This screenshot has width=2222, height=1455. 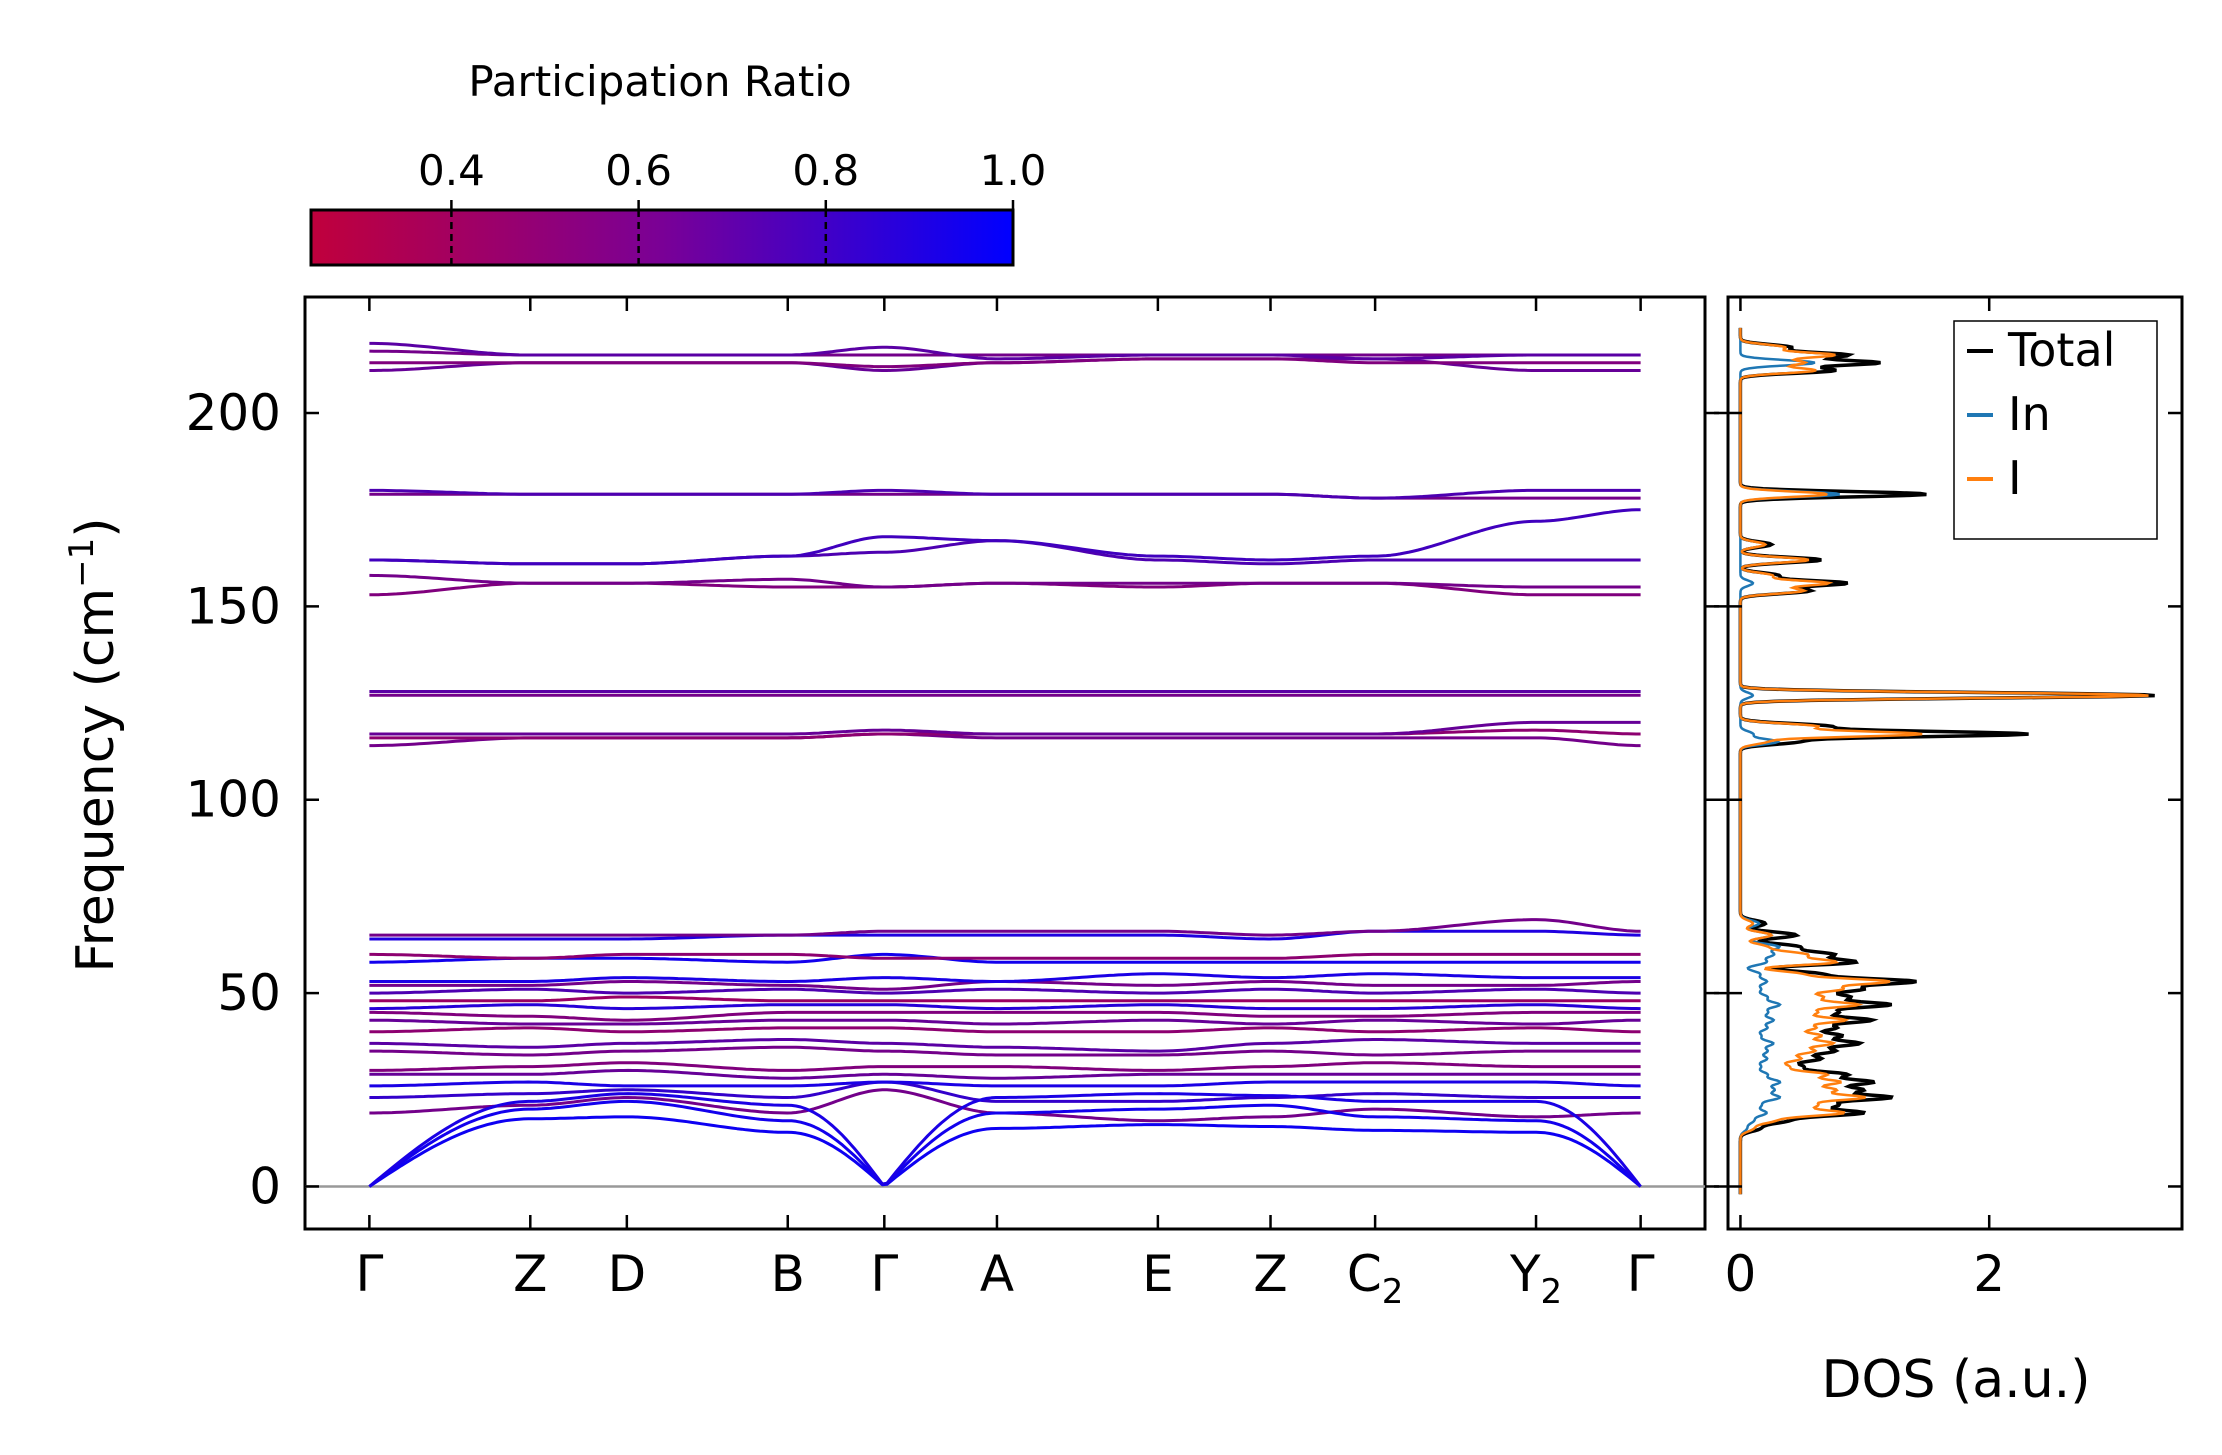 I want to click on y-tick-label: 0, so click(x=265, y=1186).